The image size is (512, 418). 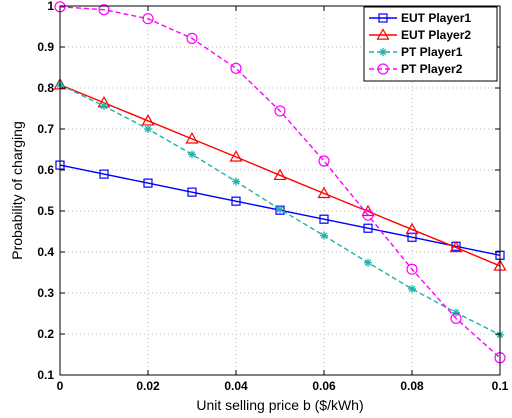 I want to click on legend-item: PT Player2, so click(x=416, y=69).